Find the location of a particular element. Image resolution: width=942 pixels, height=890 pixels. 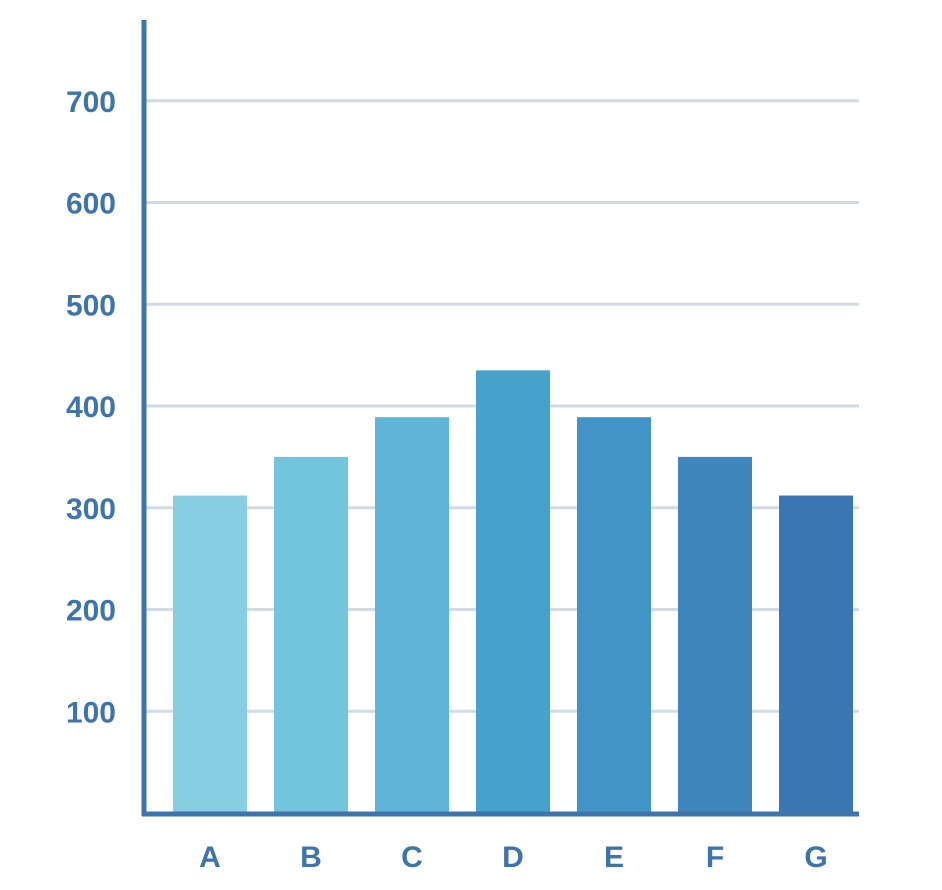

y-axis-ticks: 100 200 300 400 500 600 700 is located at coordinates (91, 408).